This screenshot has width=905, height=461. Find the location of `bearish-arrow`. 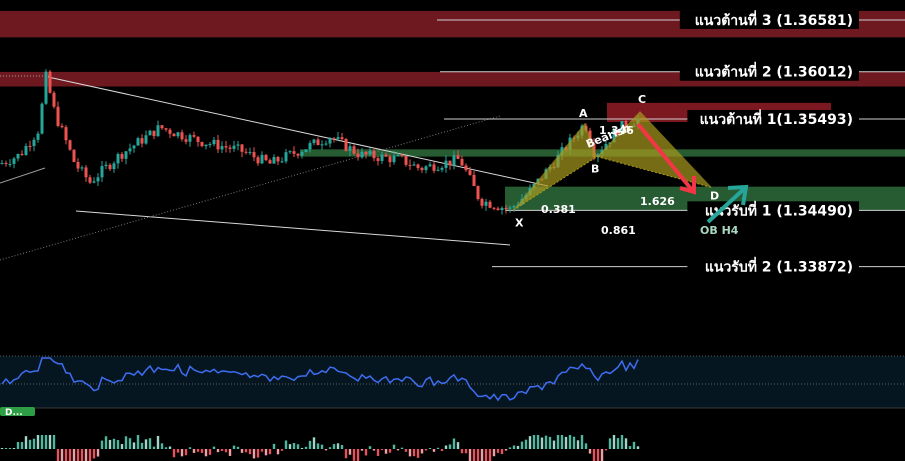

bearish-arrow is located at coordinates (665, 157).